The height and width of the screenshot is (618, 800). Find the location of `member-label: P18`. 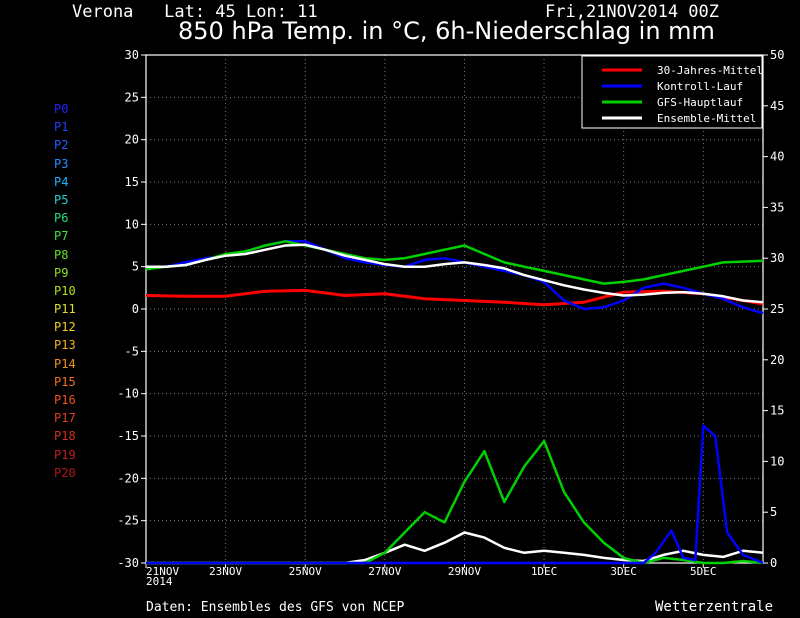

member-label: P18 is located at coordinates (65, 436).